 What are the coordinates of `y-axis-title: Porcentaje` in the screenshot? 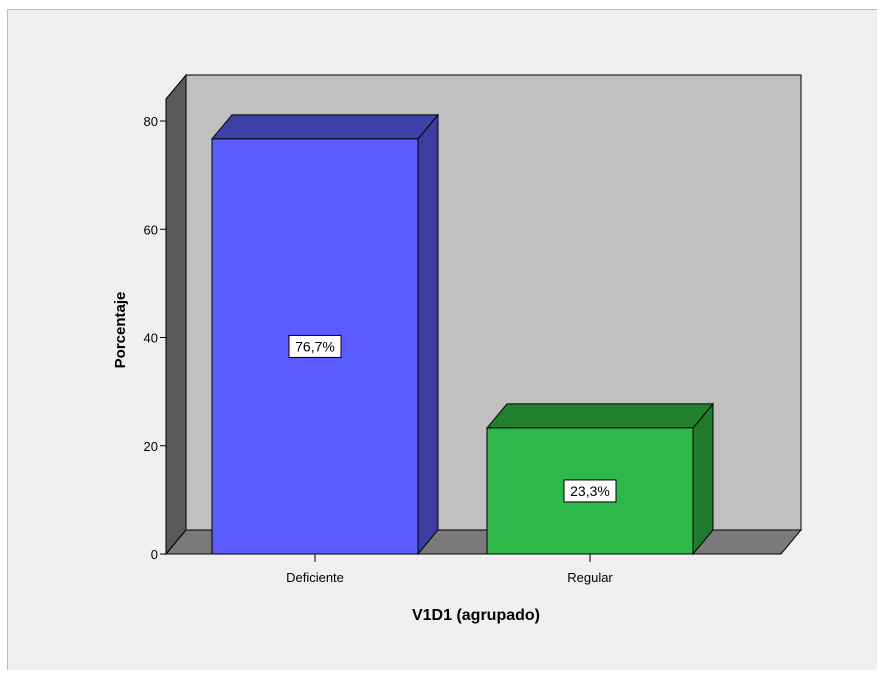 It's located at (120, 330).